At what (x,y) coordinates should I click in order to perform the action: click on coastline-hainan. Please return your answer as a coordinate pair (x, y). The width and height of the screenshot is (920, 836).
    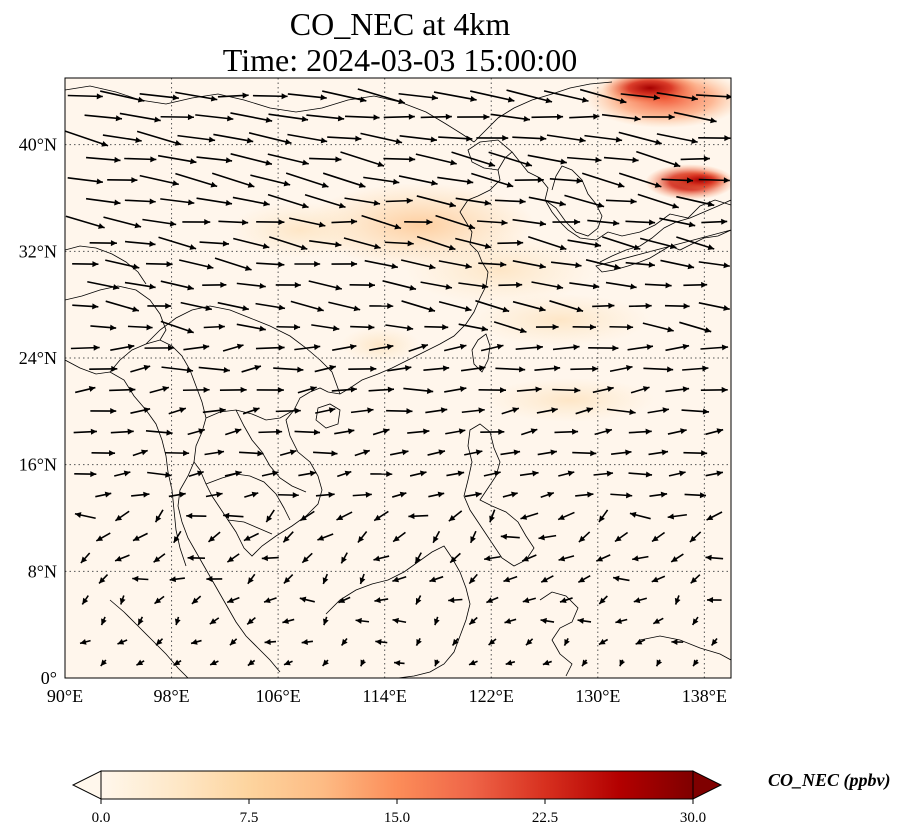
    Looking at the image, I should click on (328, 416).